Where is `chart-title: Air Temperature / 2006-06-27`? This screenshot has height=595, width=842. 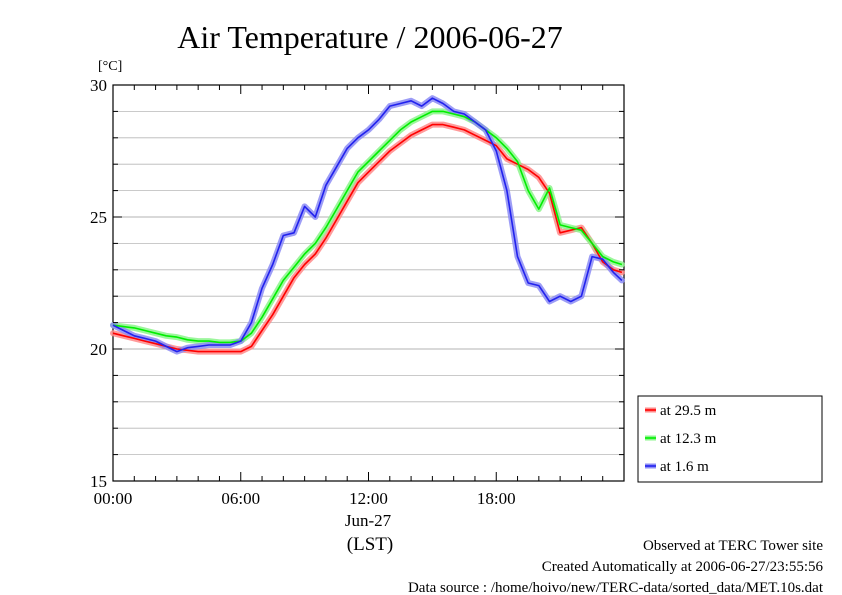 chart-title: Air Temperature / 2006-06-27 is located at coordinates (370, 37).